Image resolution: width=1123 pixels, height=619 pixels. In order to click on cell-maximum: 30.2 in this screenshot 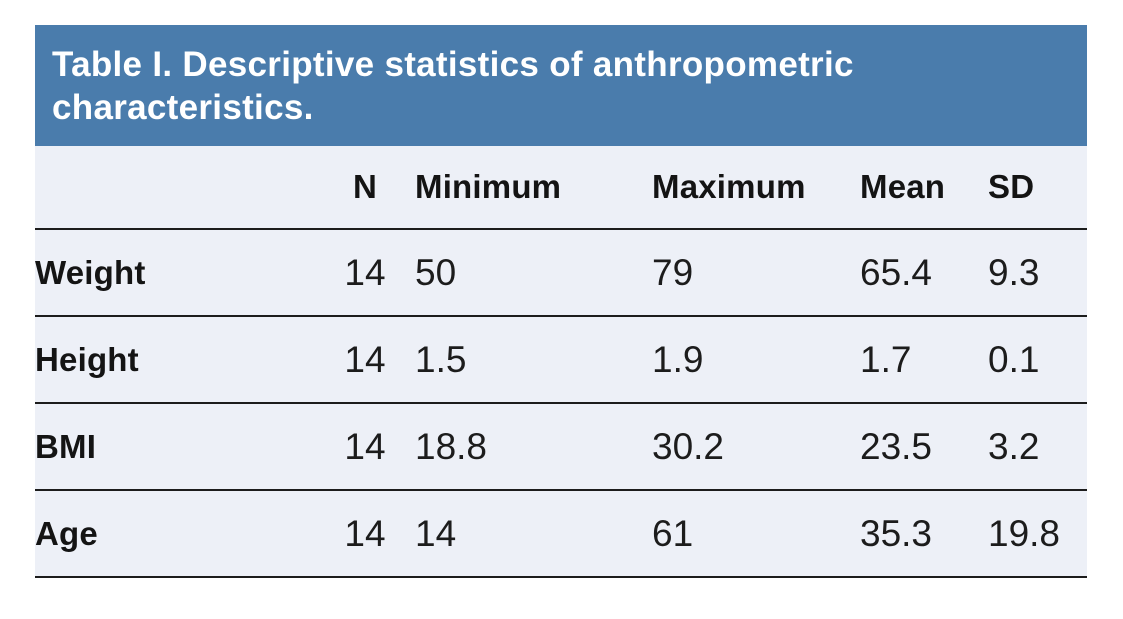, I will do `click(756, 447)`.